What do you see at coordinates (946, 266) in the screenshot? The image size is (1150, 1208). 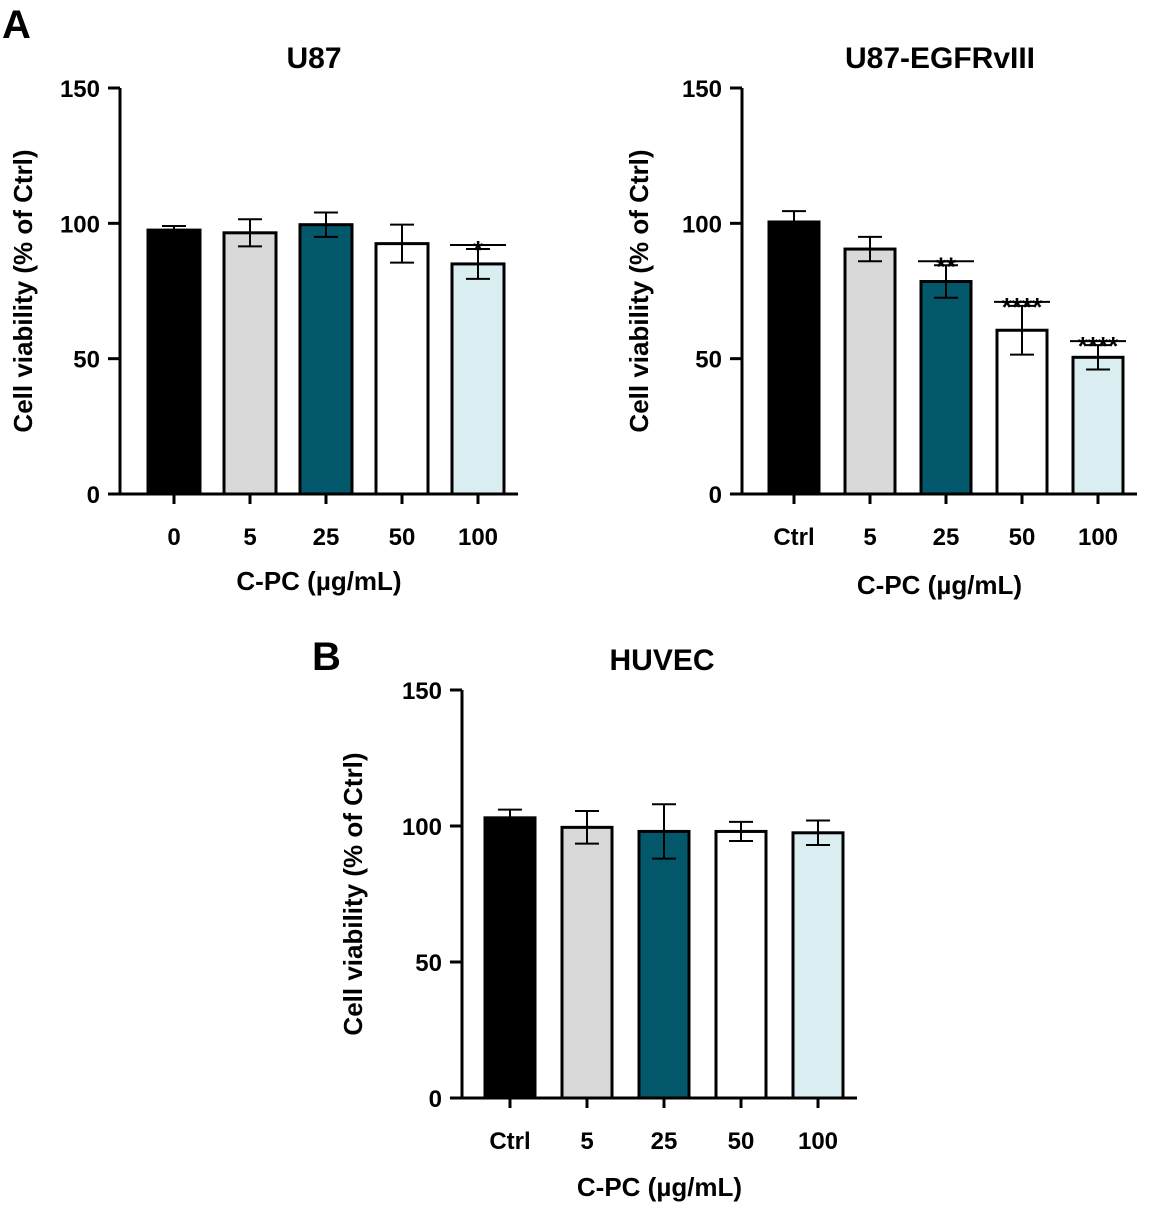 I see `significance-label: **` at bounding box center [946, 266].